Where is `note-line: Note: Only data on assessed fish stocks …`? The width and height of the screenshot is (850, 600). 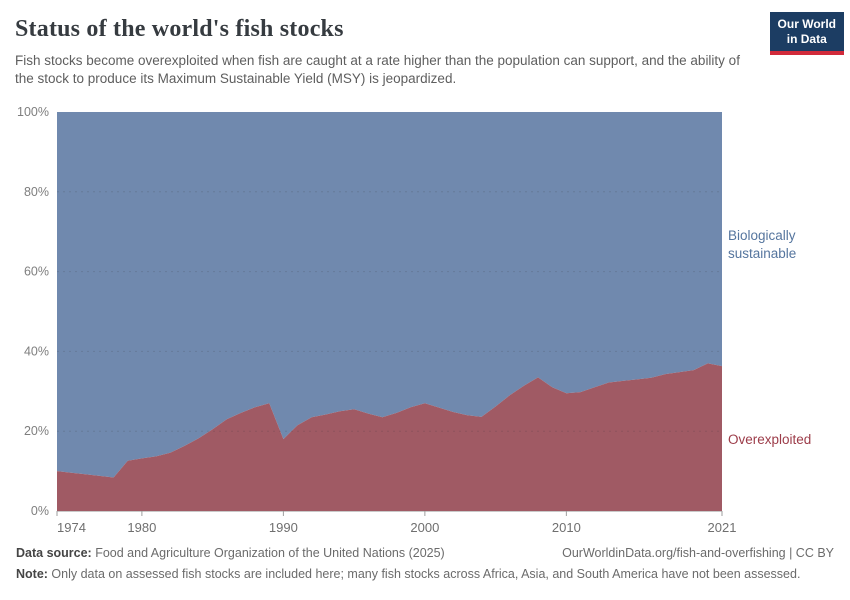
note-line: Note: Only data on assessed fish stocks … is located at coordinates (426, 574).